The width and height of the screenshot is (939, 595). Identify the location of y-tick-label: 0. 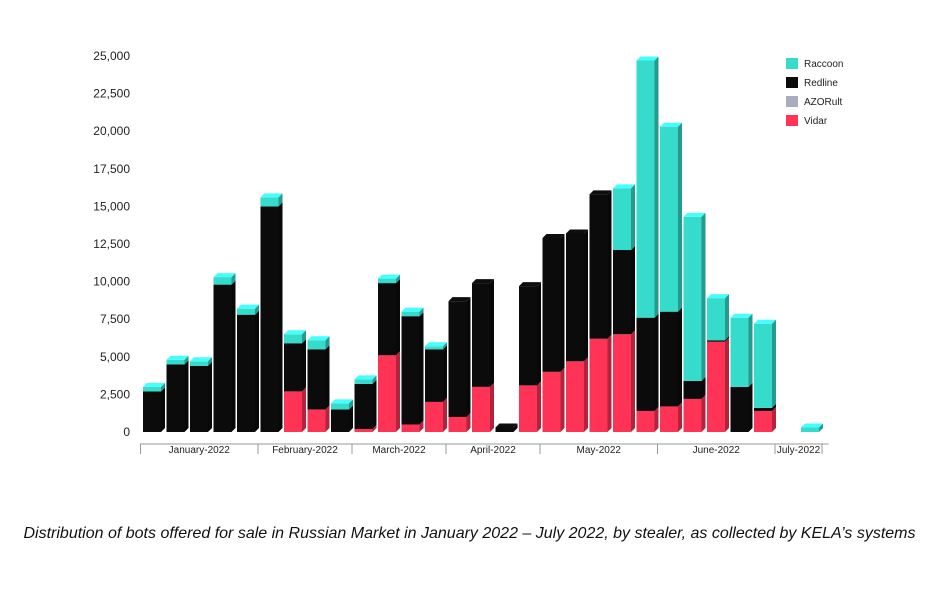
(126, 432).